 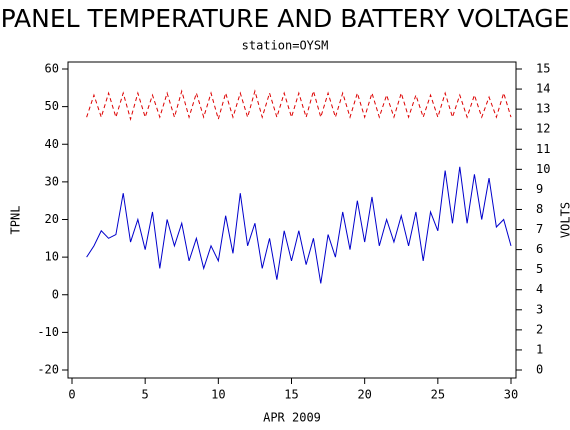 What do you see at coordinates (539, 289) in the screenshot?
I see `y2-tick-label: 4` at bounding box center [539, 289].